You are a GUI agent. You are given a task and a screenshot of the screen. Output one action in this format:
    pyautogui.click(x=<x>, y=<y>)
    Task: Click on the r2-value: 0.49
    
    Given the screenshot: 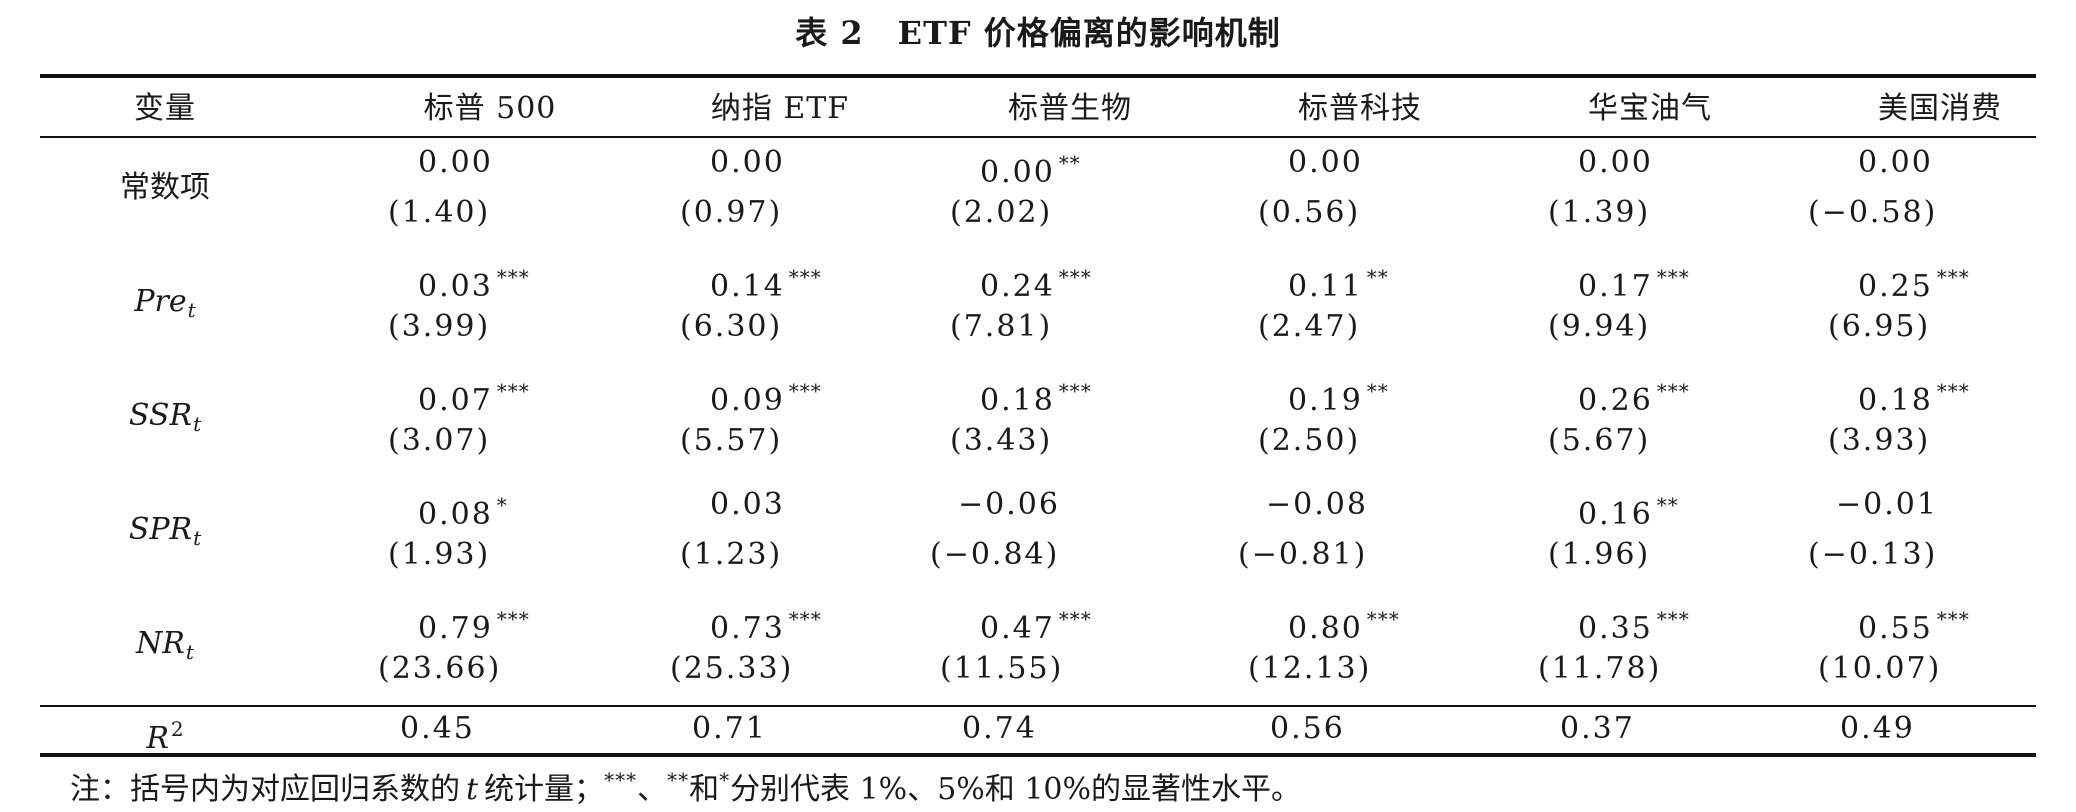 What is the action you would take?
    pyautogui.click(x=1877, y=728)
    